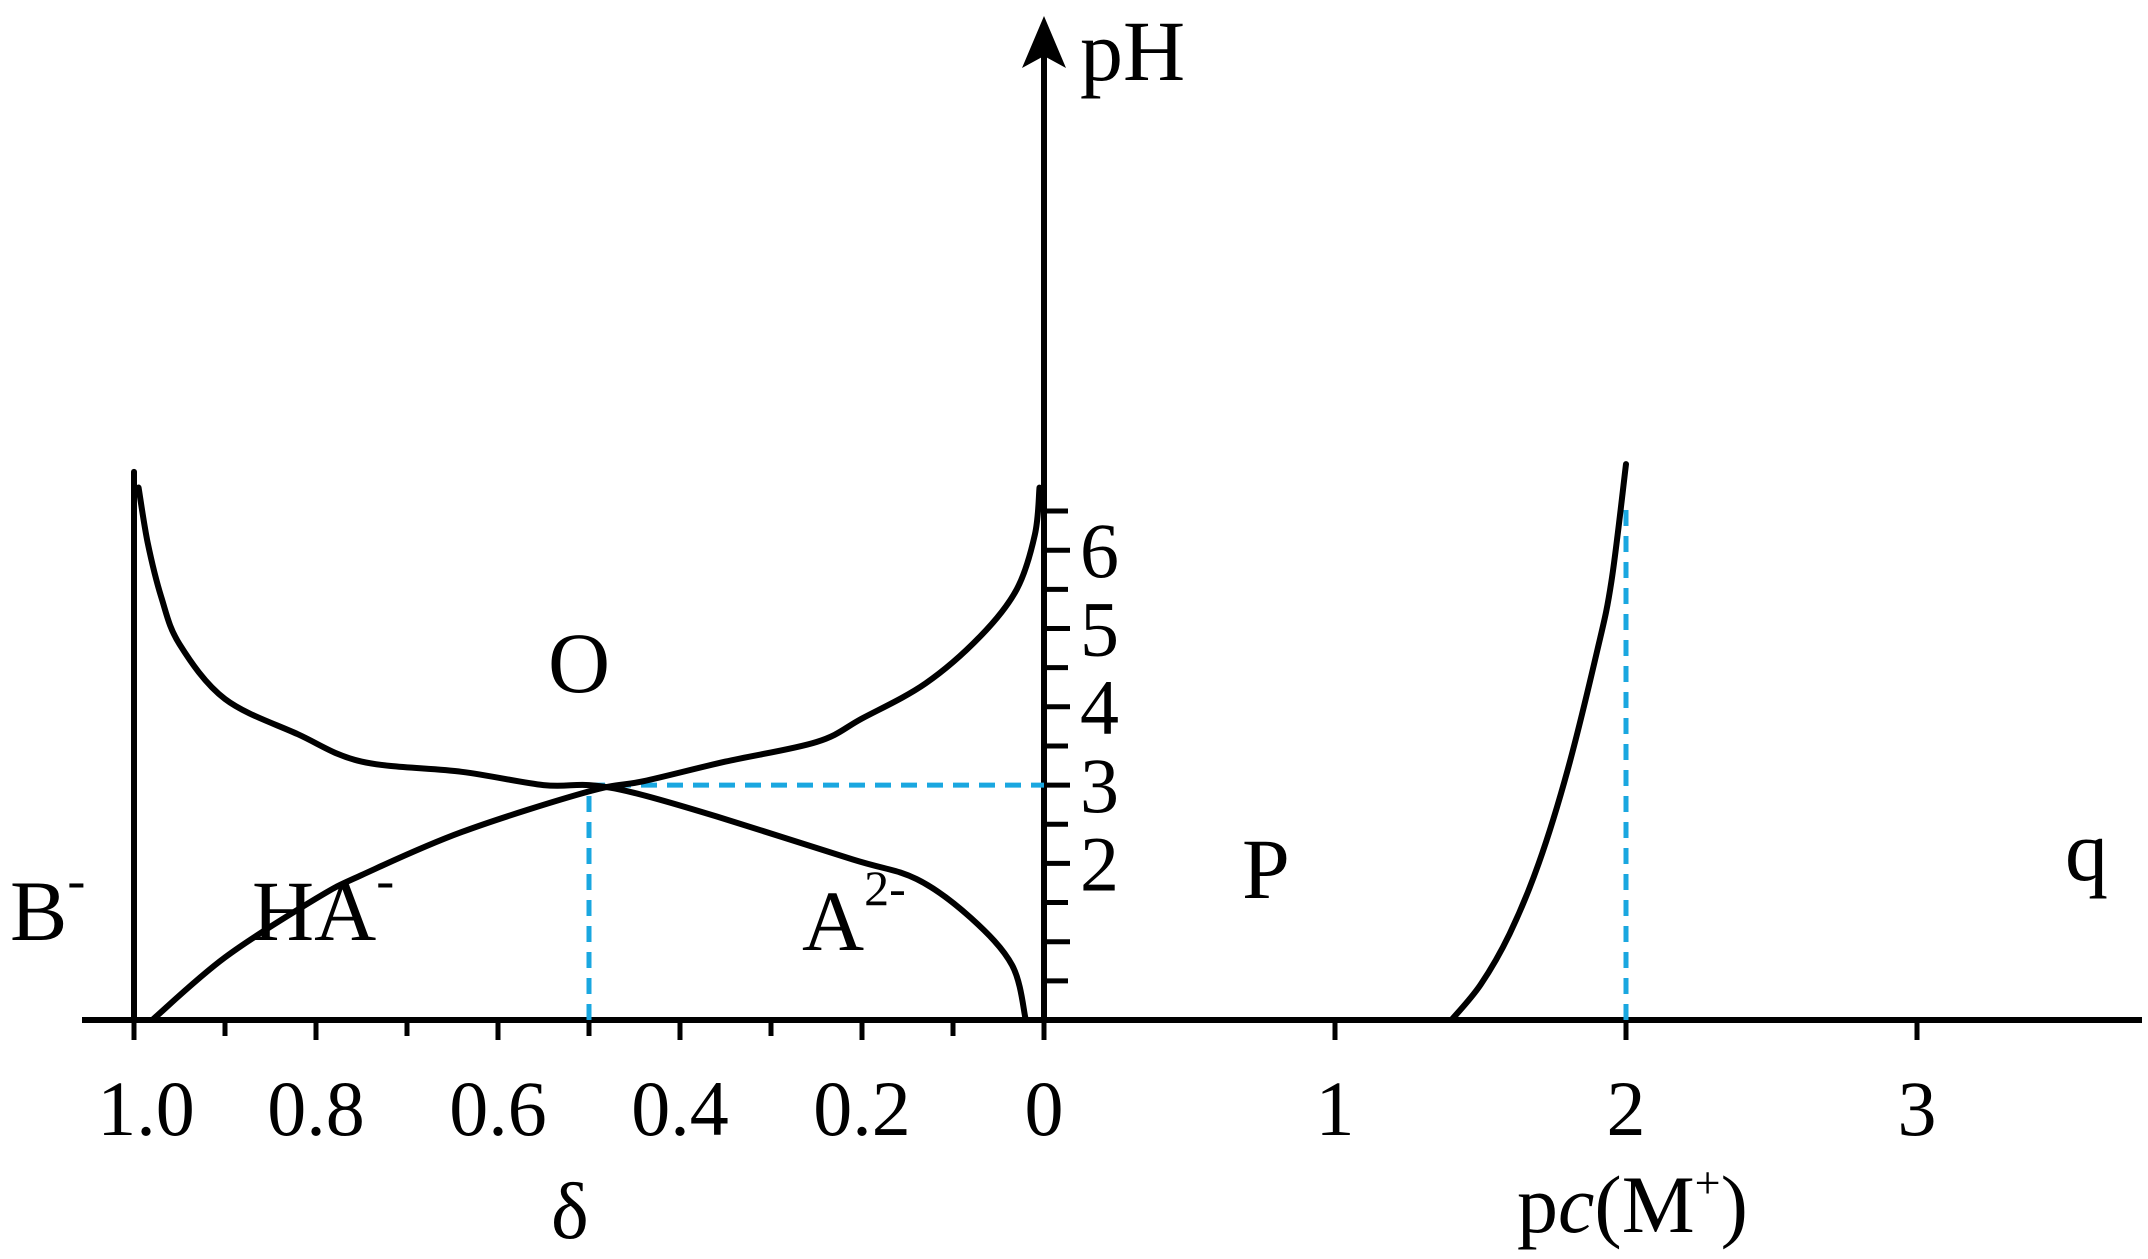 This screenshot has height=1259, width=2148. What do you see at coordinates (1099, 785) in the screenshot?
I see `y-tick-label: 3` at bounding box center [1099, 785].